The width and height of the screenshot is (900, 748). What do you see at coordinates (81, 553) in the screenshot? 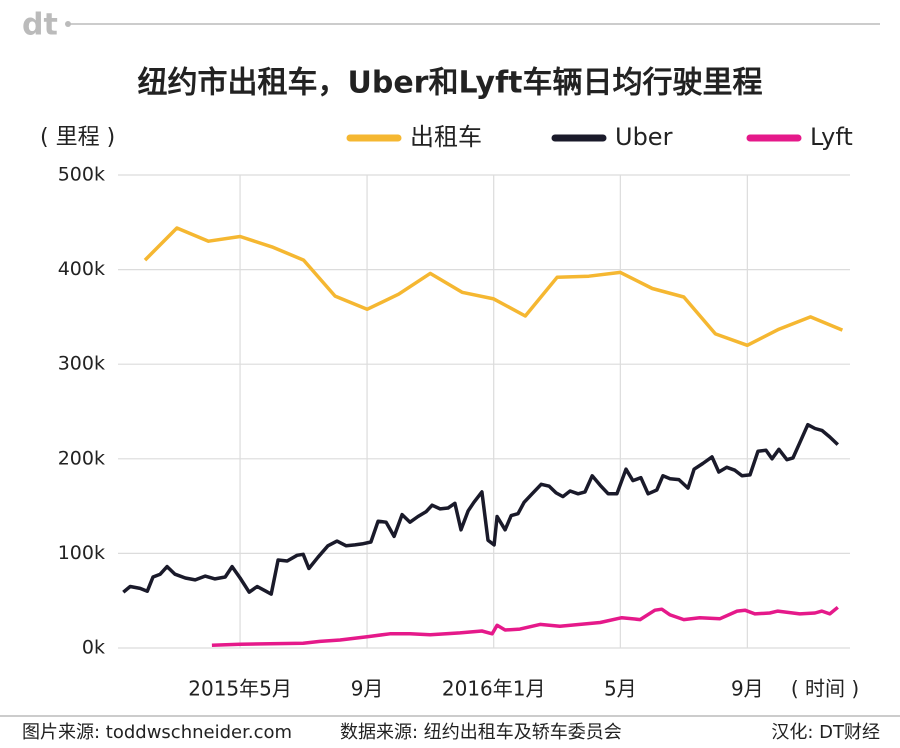
I see `y-tick-label: 100k` at bounding box center [81, 553].